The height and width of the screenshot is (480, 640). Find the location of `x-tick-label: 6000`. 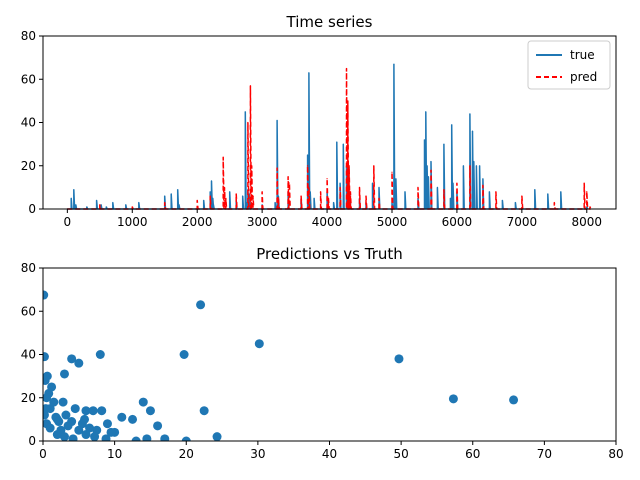

x-tick-label: 6000 is located at coordinates (457, 222).